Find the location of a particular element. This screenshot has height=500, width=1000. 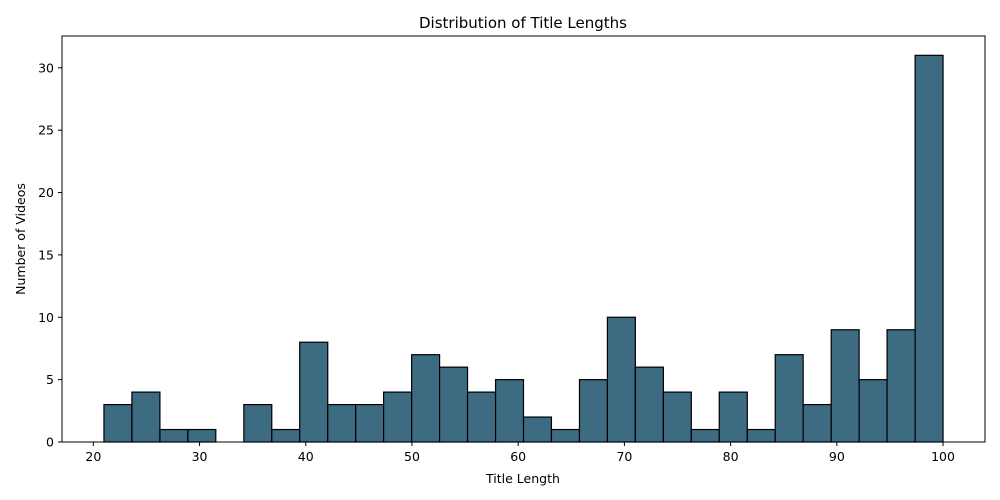

x-tick-label: 80 is located at coordinates (731, 456).